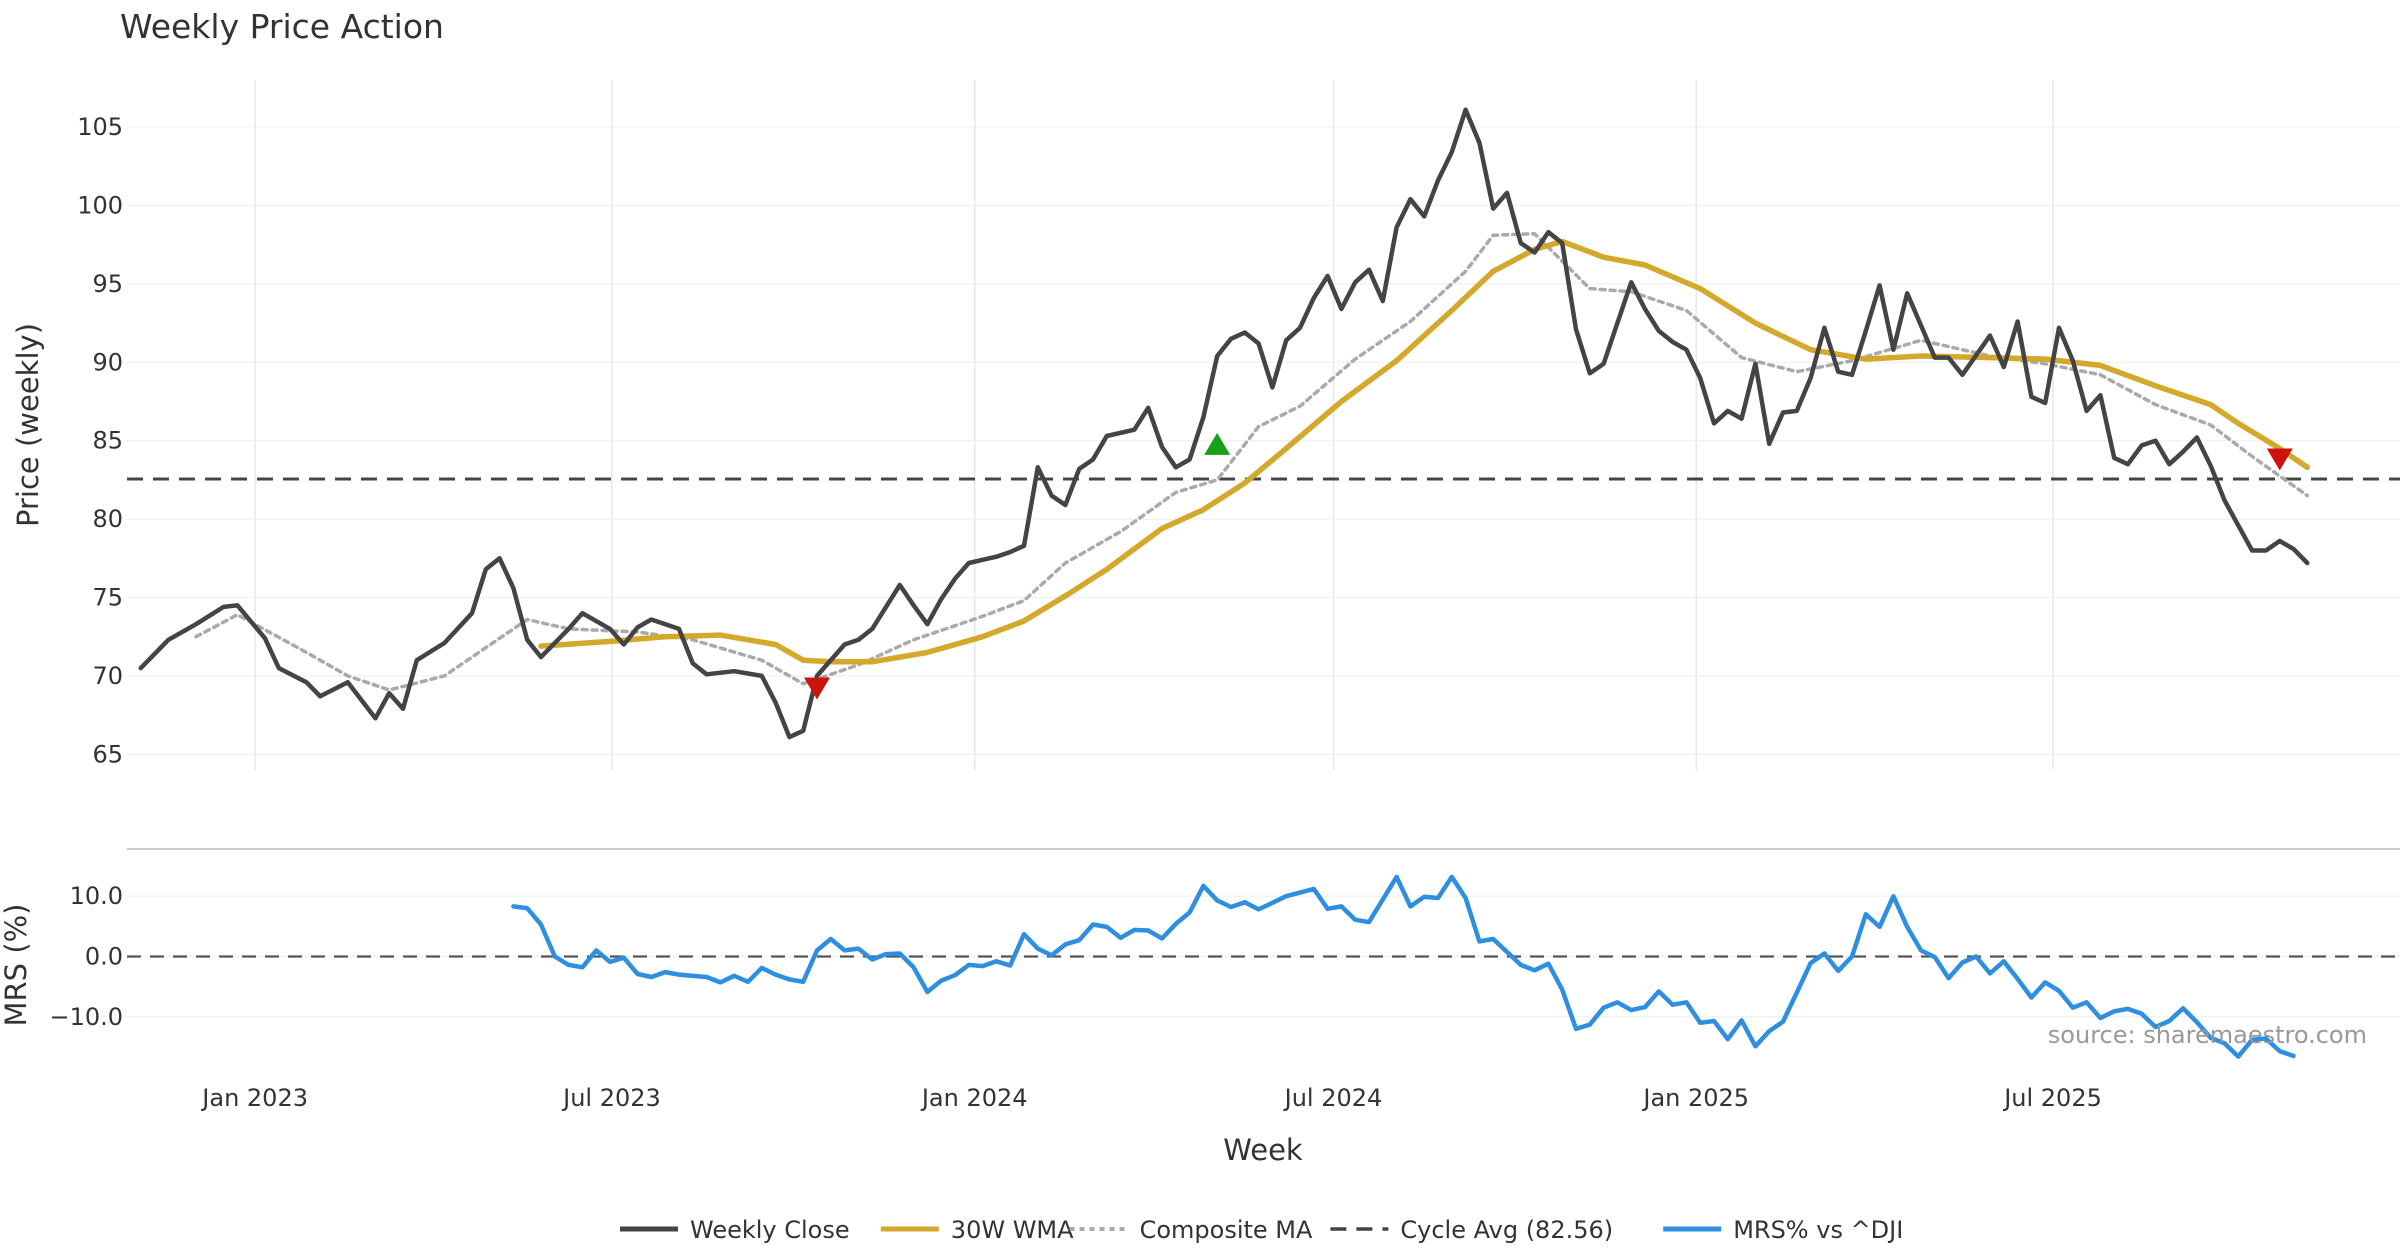 Image resolution: width=2400 pixels, height=1260 pixels. I want to click on price-y-ticks: 65 70 75 80 85 90 95 100 105, so click(100, 440).